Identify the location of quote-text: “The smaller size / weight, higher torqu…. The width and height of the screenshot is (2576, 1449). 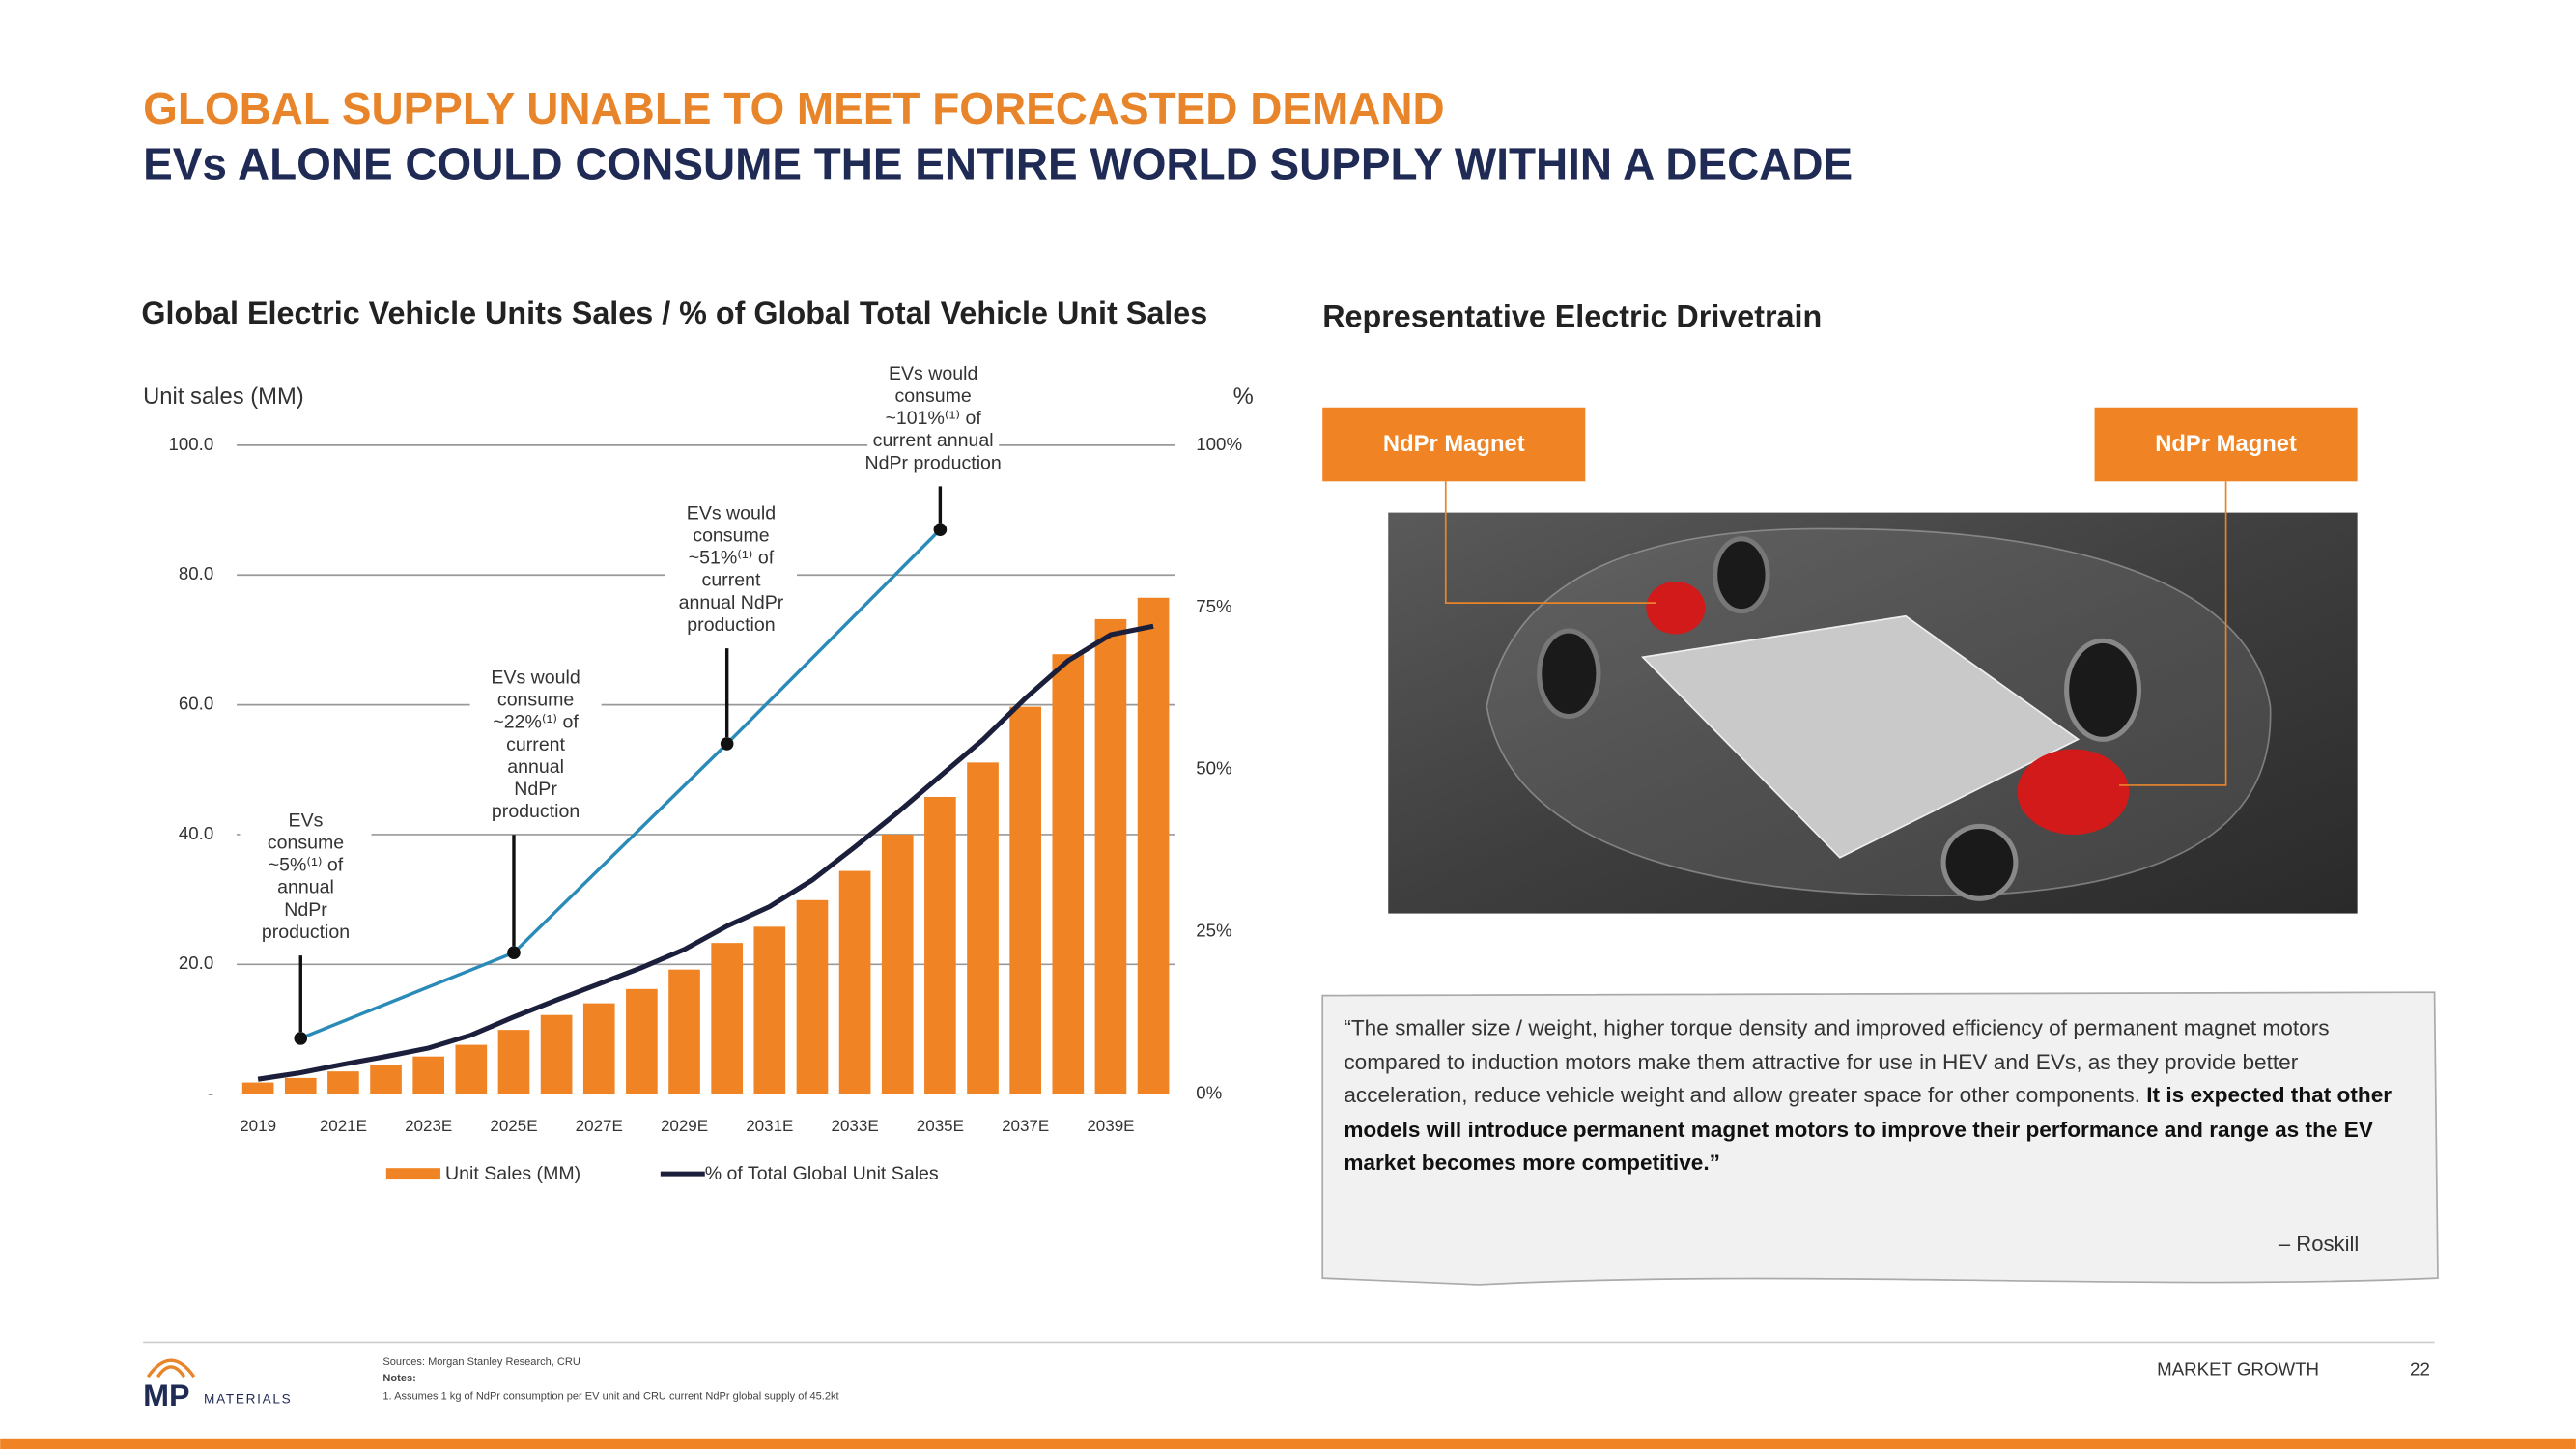
(1837, 1061).